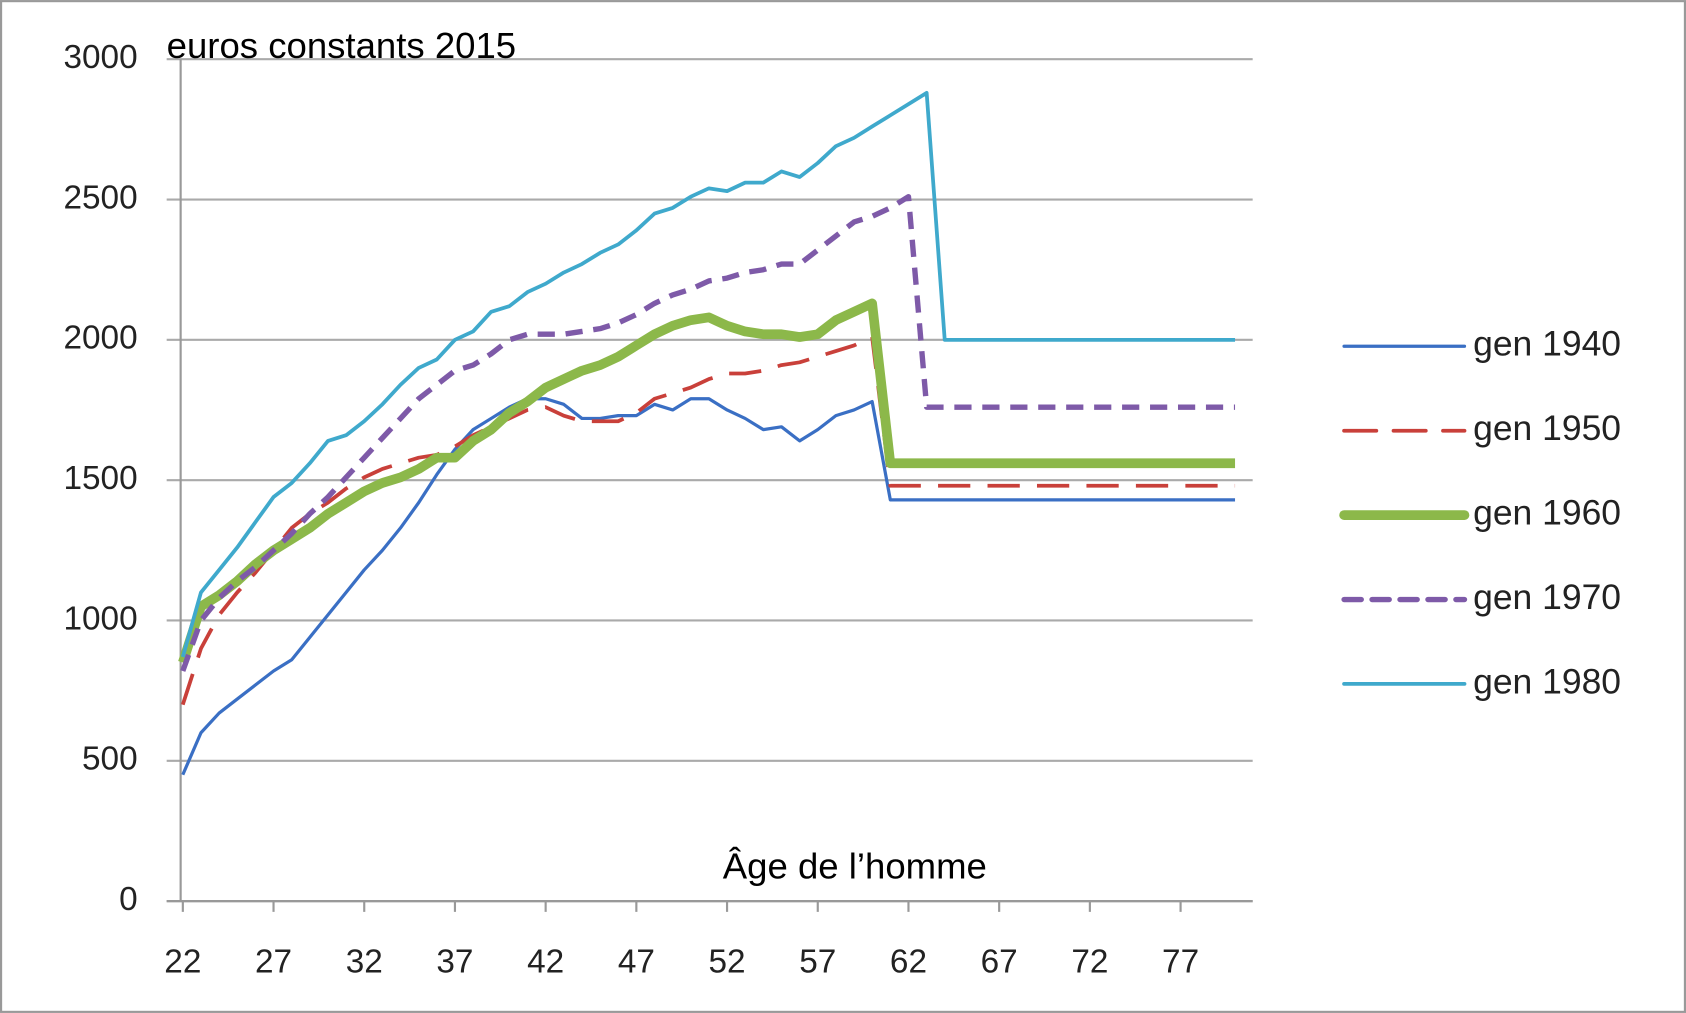 The height and width of the screenshot is (1013, 1686). I want to click on unit-label: euros constants 2015, so click(341, 45).